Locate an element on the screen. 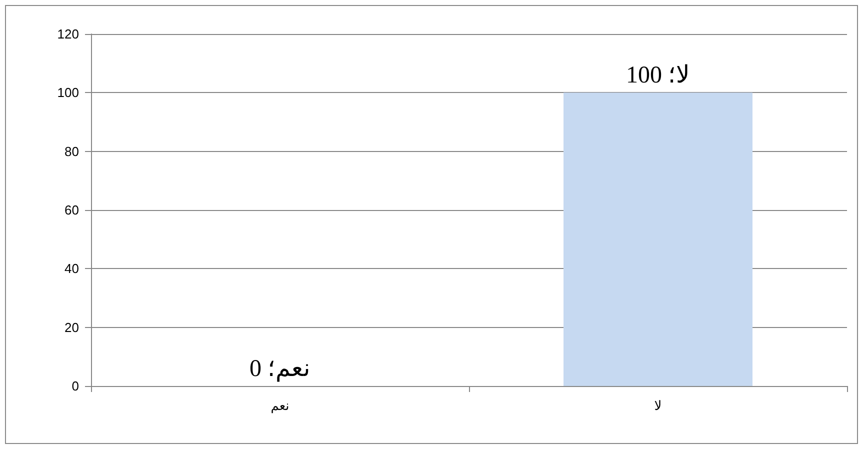 This screenshot has height=451, width=864. y-tick-label: 60 is located at coordinates (71, 210).